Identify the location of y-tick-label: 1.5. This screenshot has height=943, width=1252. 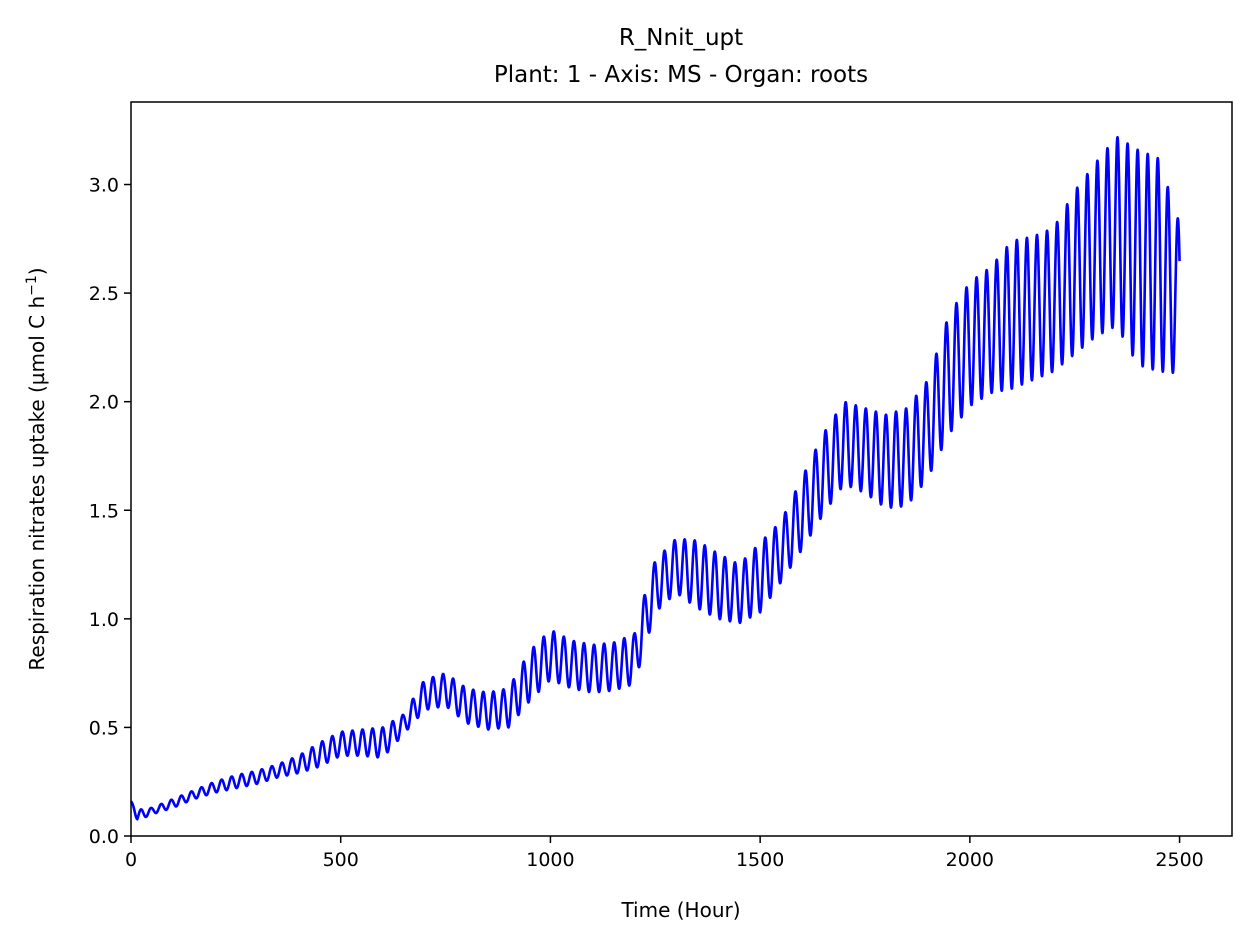
(104, 511).